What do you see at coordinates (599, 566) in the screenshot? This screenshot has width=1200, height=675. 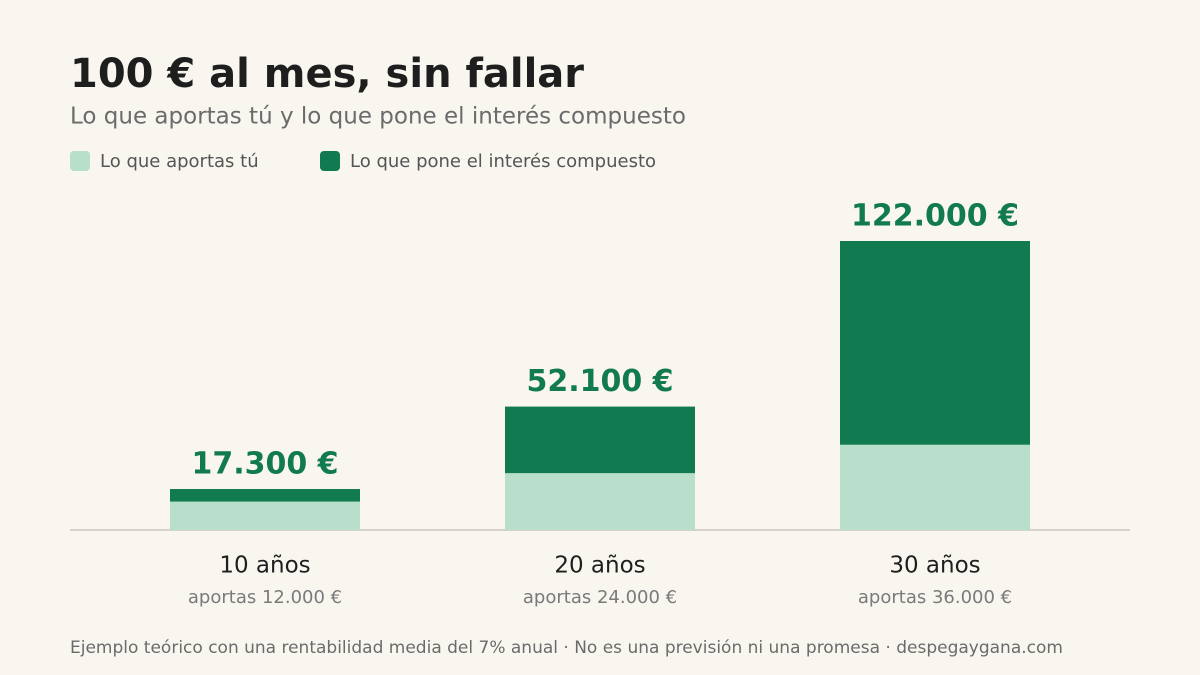 I see `x-tick-label: 20 años` at bounding box center [599, 566].